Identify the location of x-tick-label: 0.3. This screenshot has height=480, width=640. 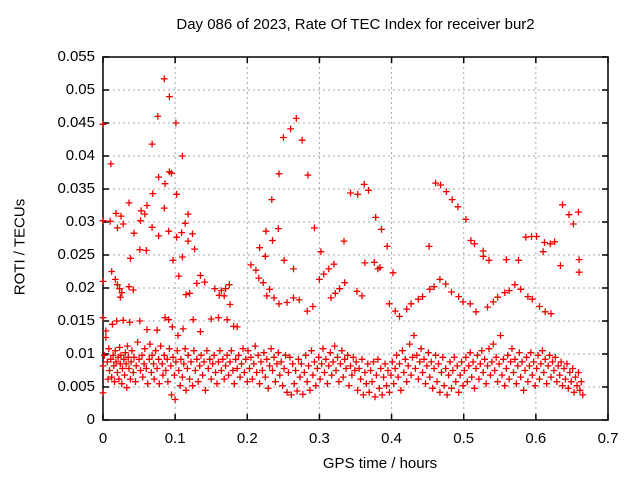
(319, 438).